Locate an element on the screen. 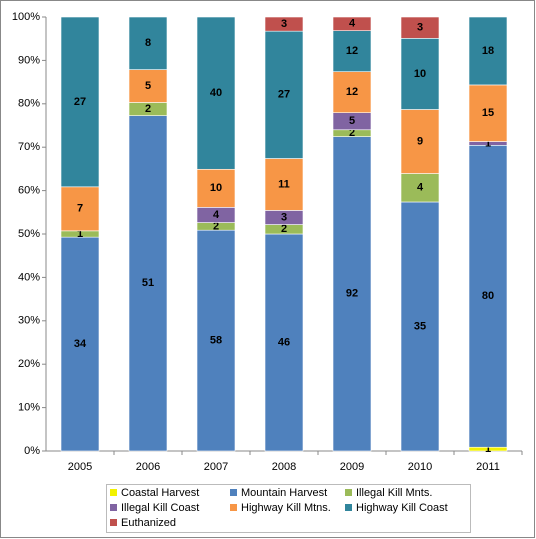 The width and height of the screenshot is (536, 539). x-tick-label: 2010 is located at coordinates (420, 467).